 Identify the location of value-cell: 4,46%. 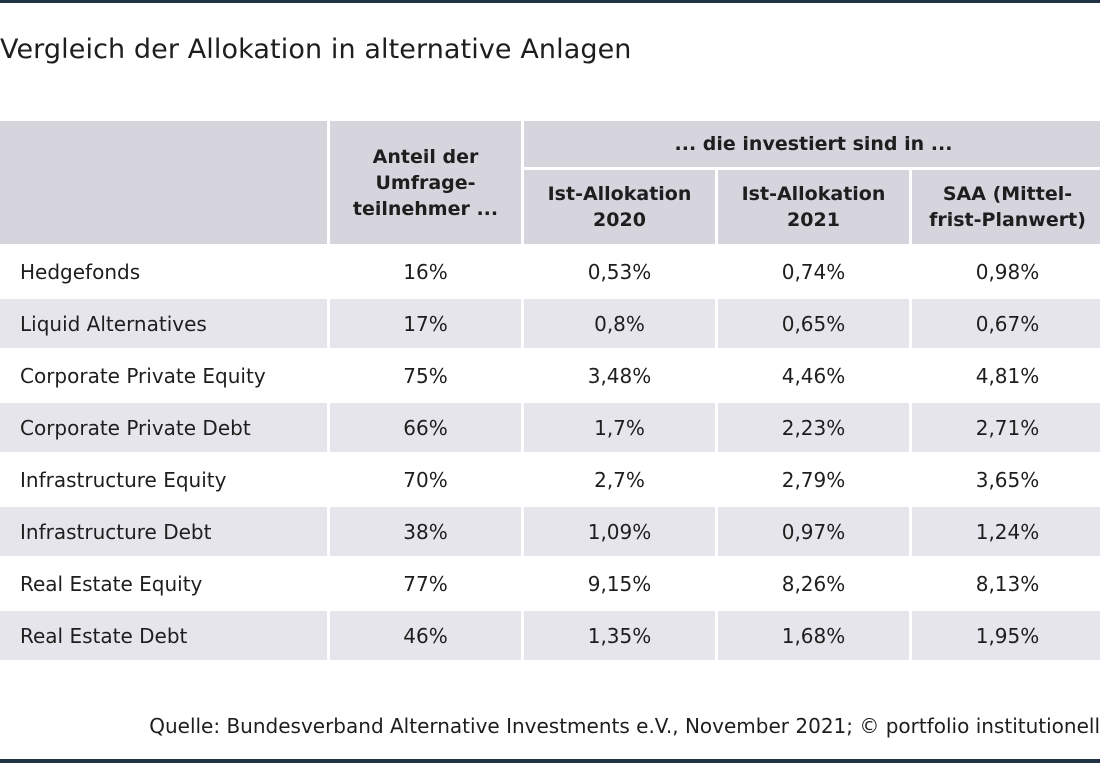
(813, 375).